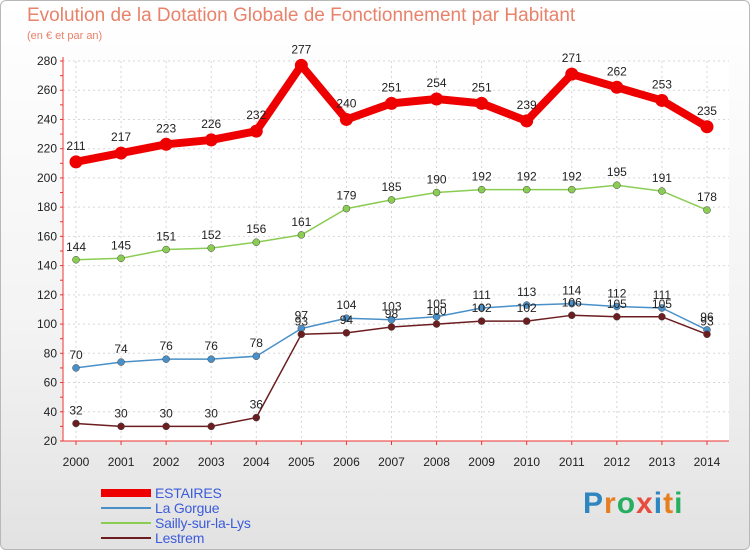 Image resolution: width=750 pixels, height=550 pixels. I want to click on data-label: 102, so click(482, 308).